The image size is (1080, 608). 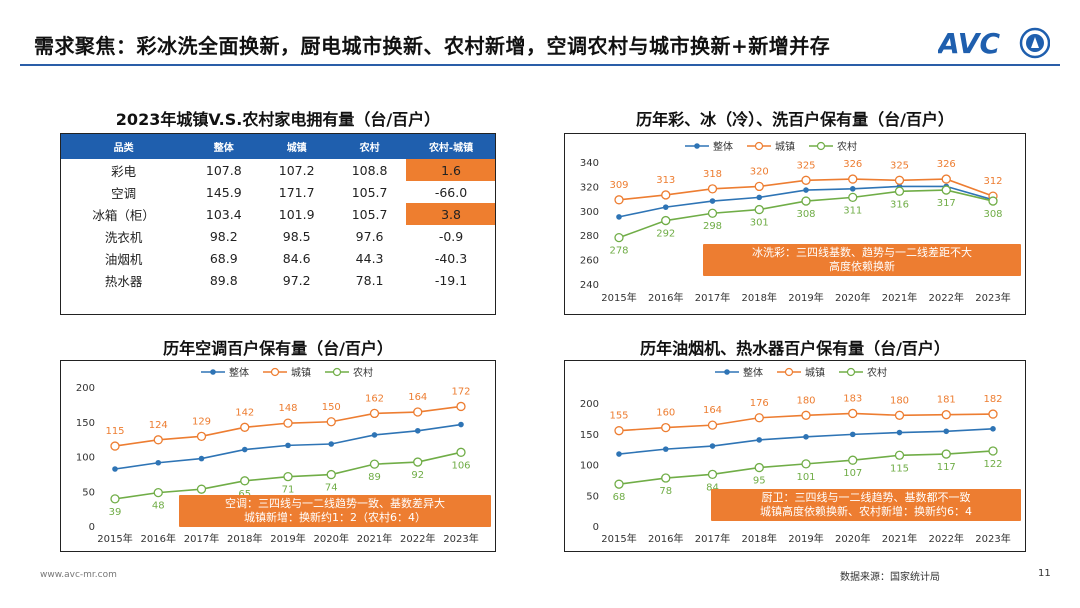 I want to click on chart-title-air-conditioner: 历年空调百户保有量（台/百户）, so click(x=278, y=348).